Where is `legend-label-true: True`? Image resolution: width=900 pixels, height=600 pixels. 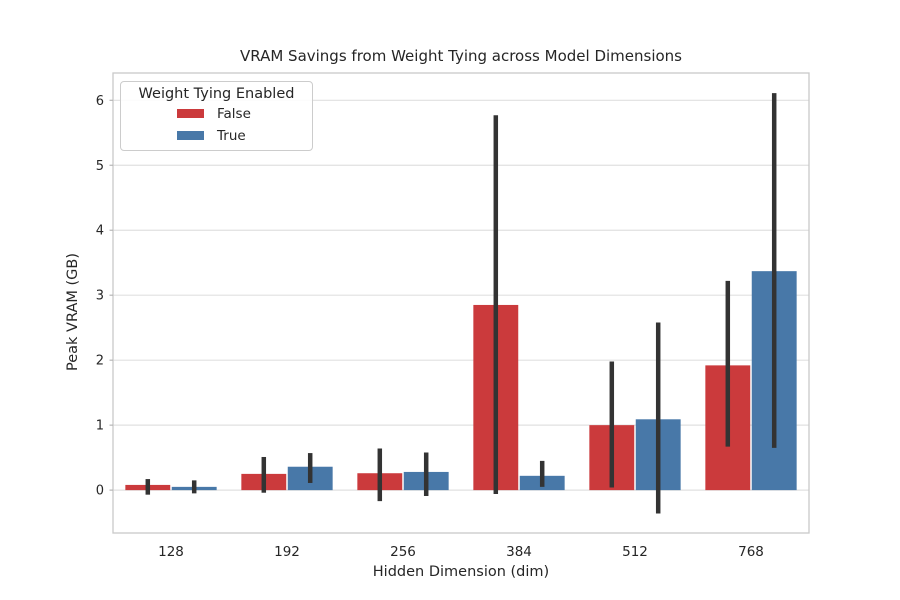 legend-label-true: True is located at coordinates (231, 135).